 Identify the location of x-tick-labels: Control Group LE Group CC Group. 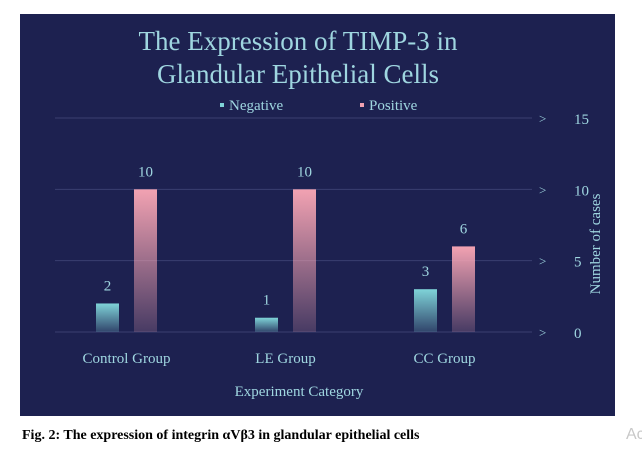
(279, 359).